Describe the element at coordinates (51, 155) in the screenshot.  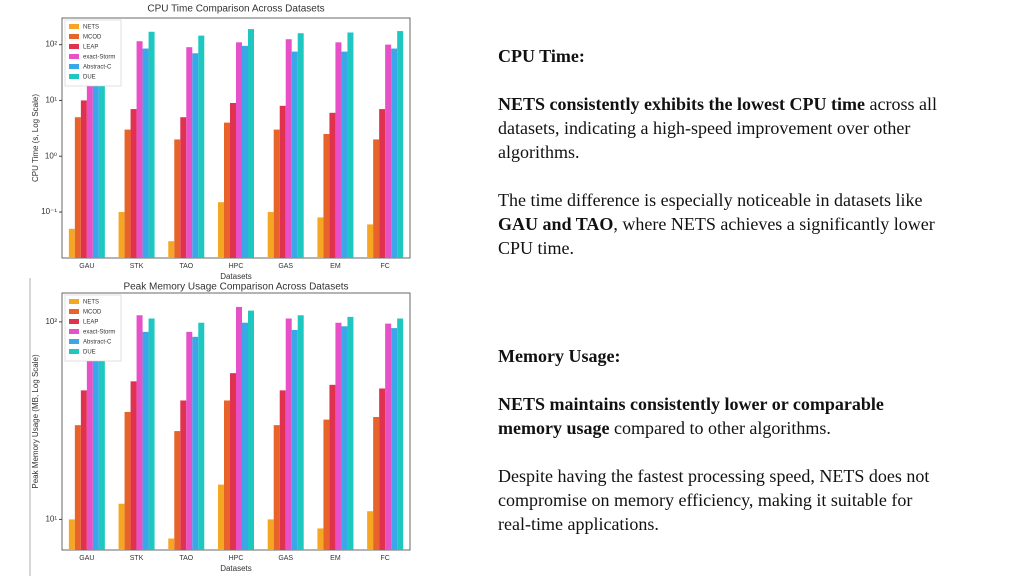
I see `y-tick-label: 10⁰` at that location.